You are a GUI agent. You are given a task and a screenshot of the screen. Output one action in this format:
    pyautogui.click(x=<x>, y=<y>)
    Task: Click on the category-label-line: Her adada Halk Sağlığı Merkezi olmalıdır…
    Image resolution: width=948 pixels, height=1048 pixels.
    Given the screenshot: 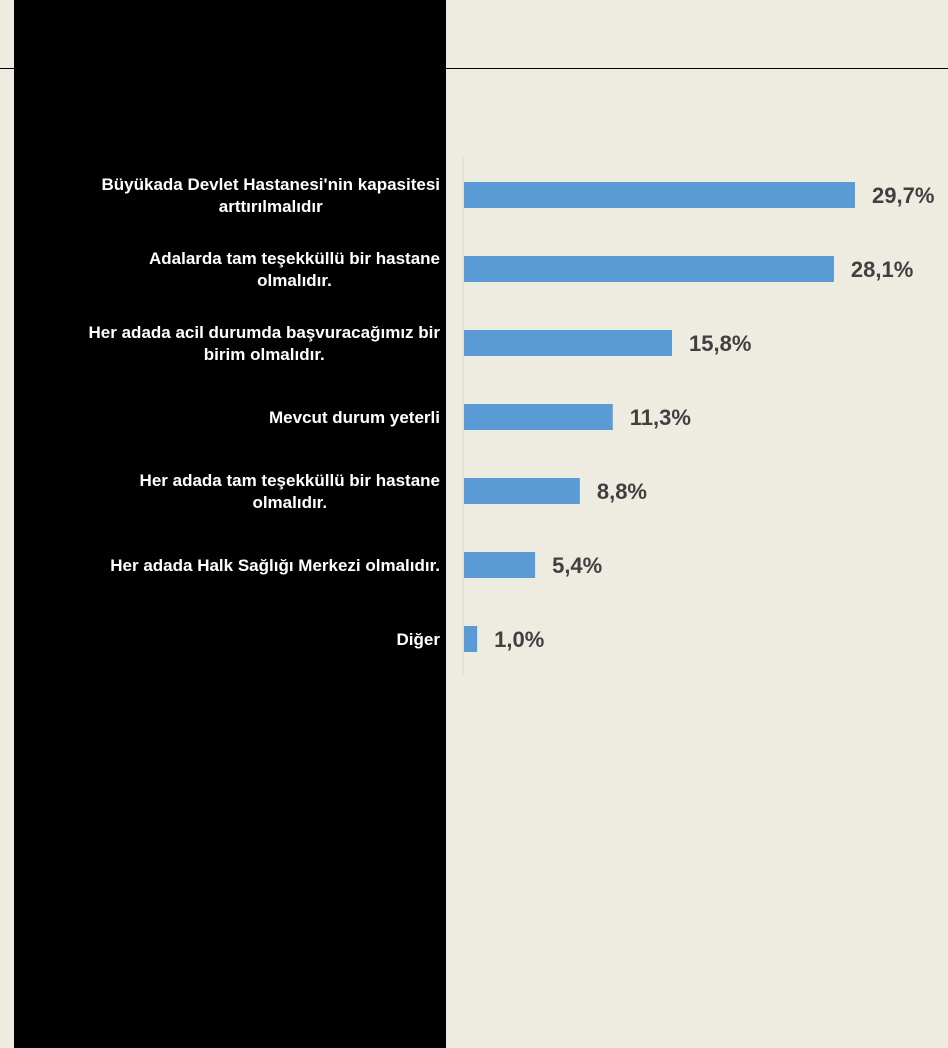 What is the action you would take?
    pyautogui.click(x=275, y=565)
    